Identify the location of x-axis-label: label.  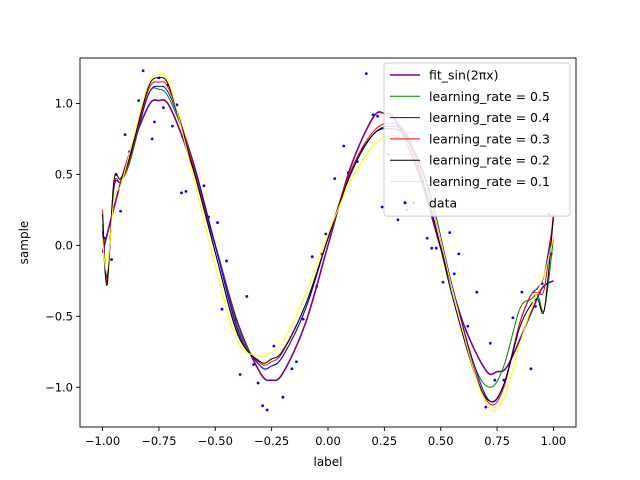
(327, 462).